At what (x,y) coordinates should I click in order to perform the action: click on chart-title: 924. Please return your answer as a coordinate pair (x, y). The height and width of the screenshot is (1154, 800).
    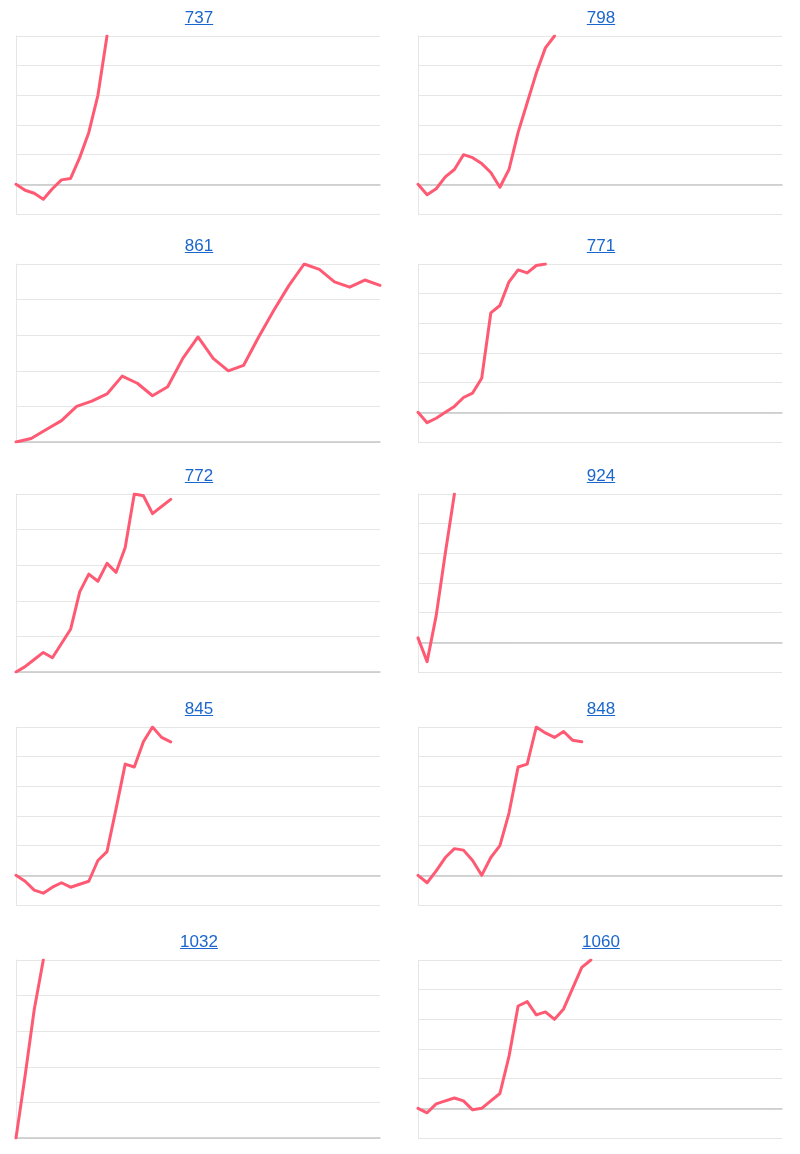
    Looking at the image, I should click on (601, 475).